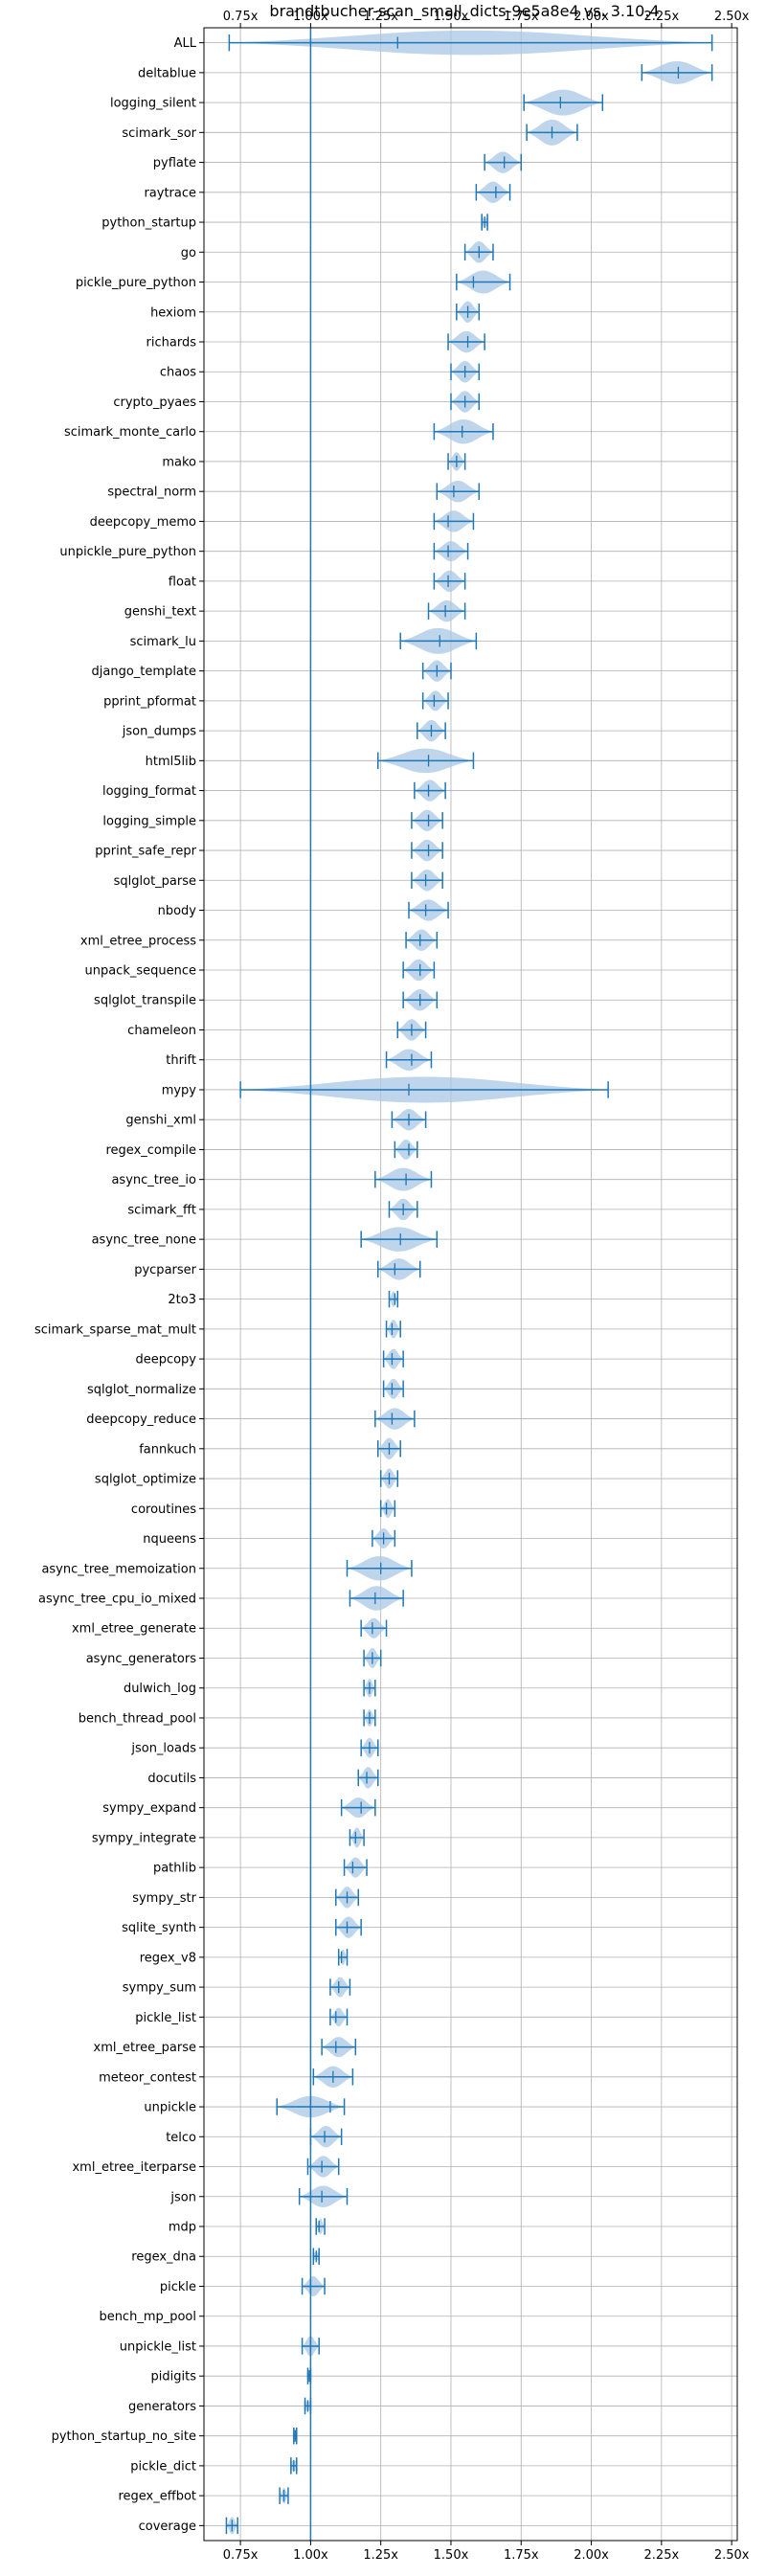 The image size is (766, 2576). What do you see at coordinates (145, 1001) in the screenshot?
I see `benchmark-label: sqlglot_transpile` at bounding box center [145, 1001].